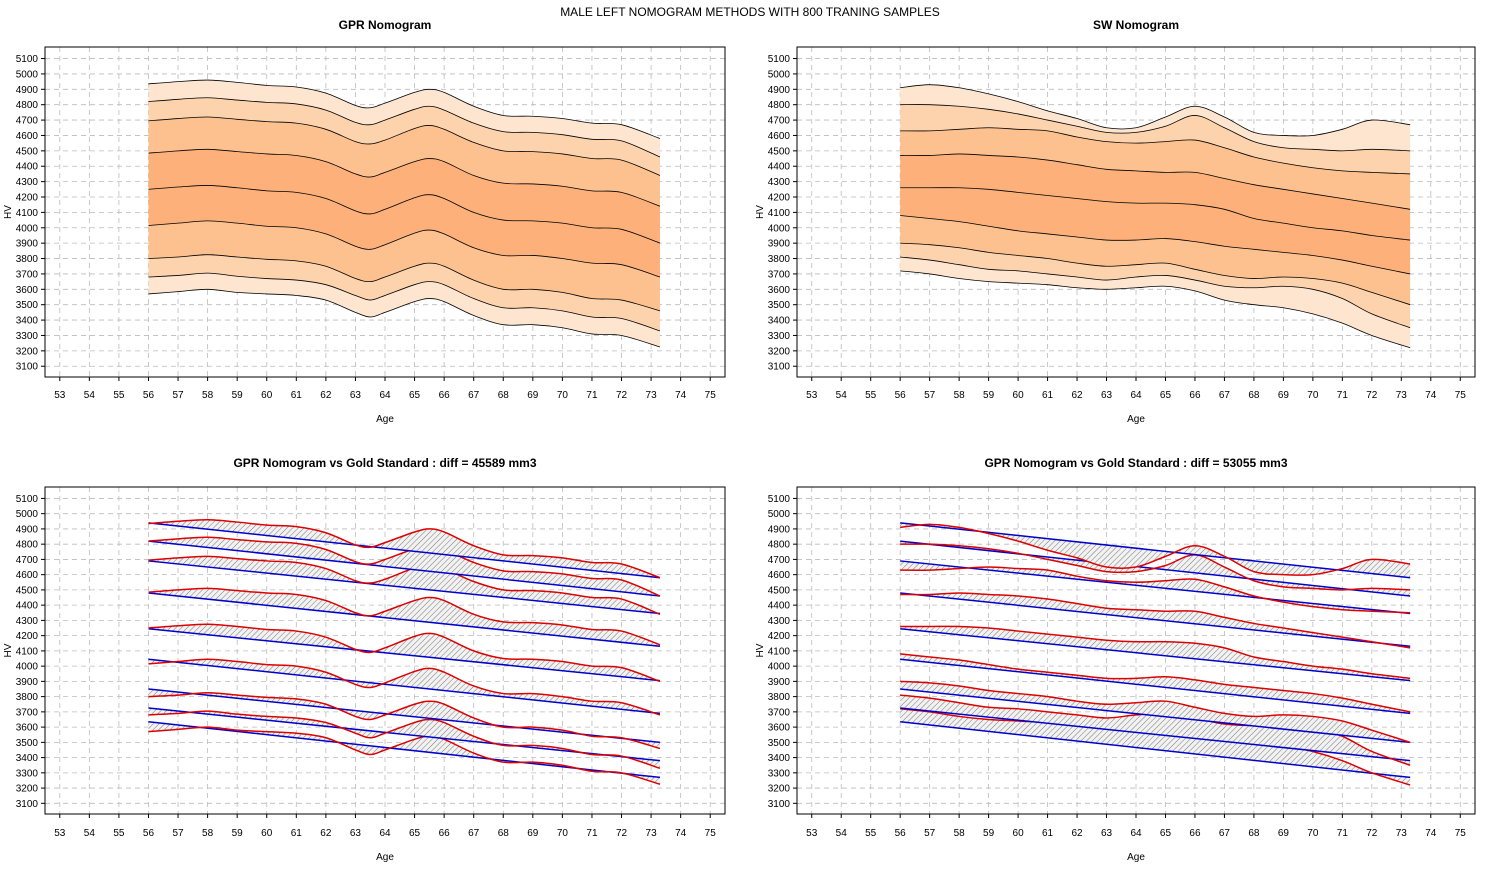  Describe the element at coordinates (267, 395) in the screenshot. I see `x-tick-label: 60` at that location.